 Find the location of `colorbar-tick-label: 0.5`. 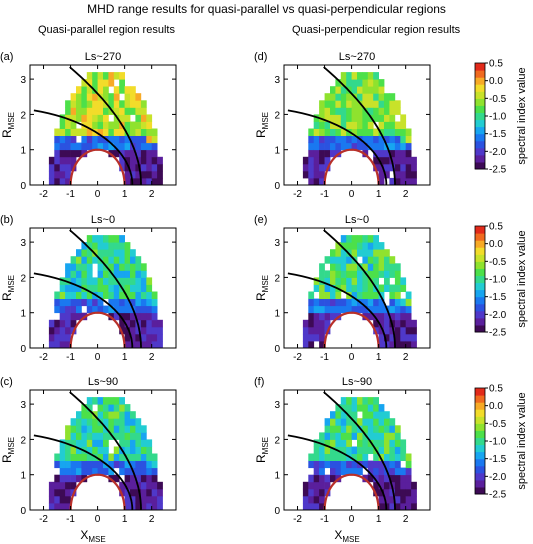

colorbar-tick-label: 0.5 is located at coordinates (496, 227).